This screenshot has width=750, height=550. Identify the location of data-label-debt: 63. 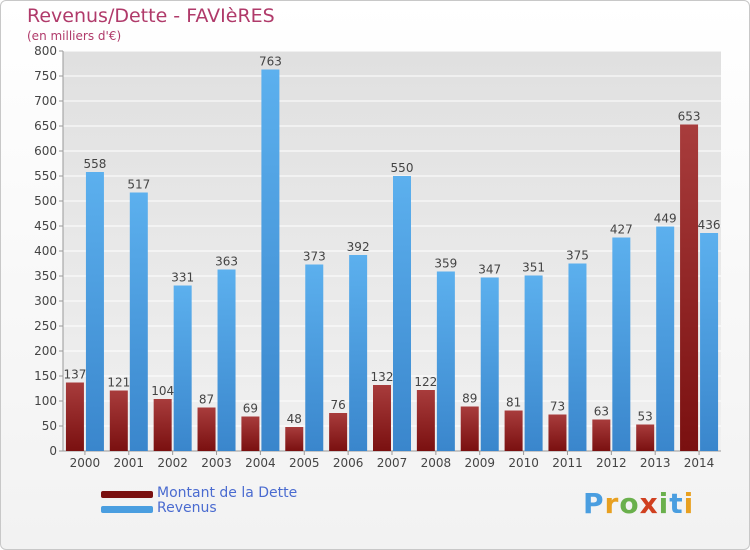
(601, 412).